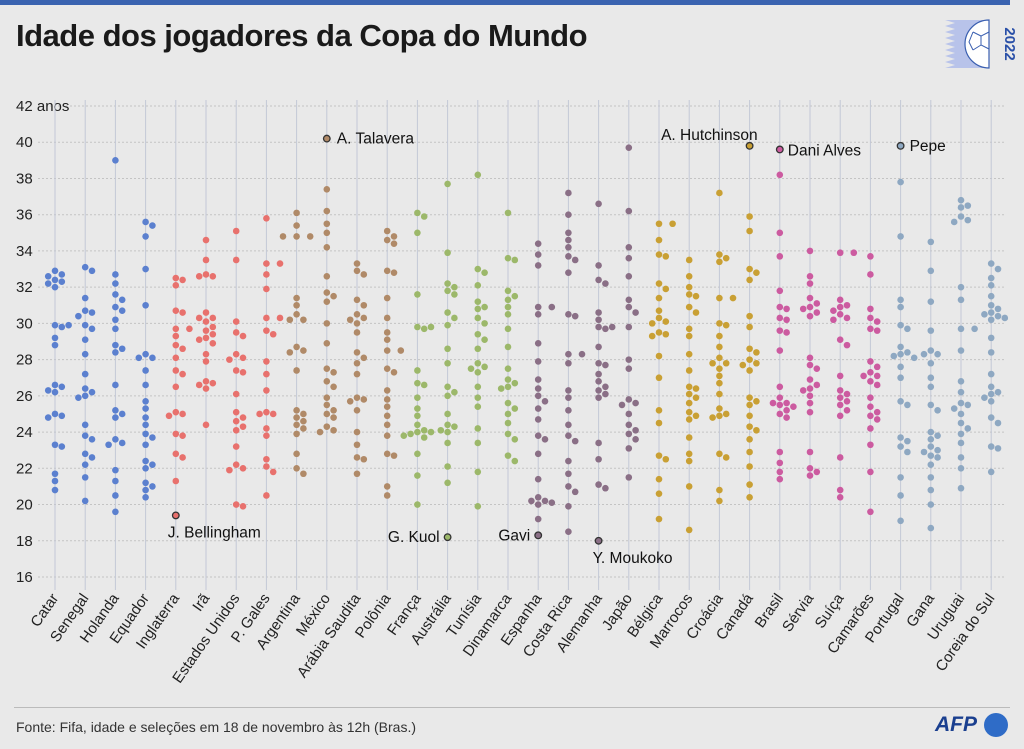  Describe the element at coordinates (505, 2) in the screenshot. I see `top-accent-bar` at that location.